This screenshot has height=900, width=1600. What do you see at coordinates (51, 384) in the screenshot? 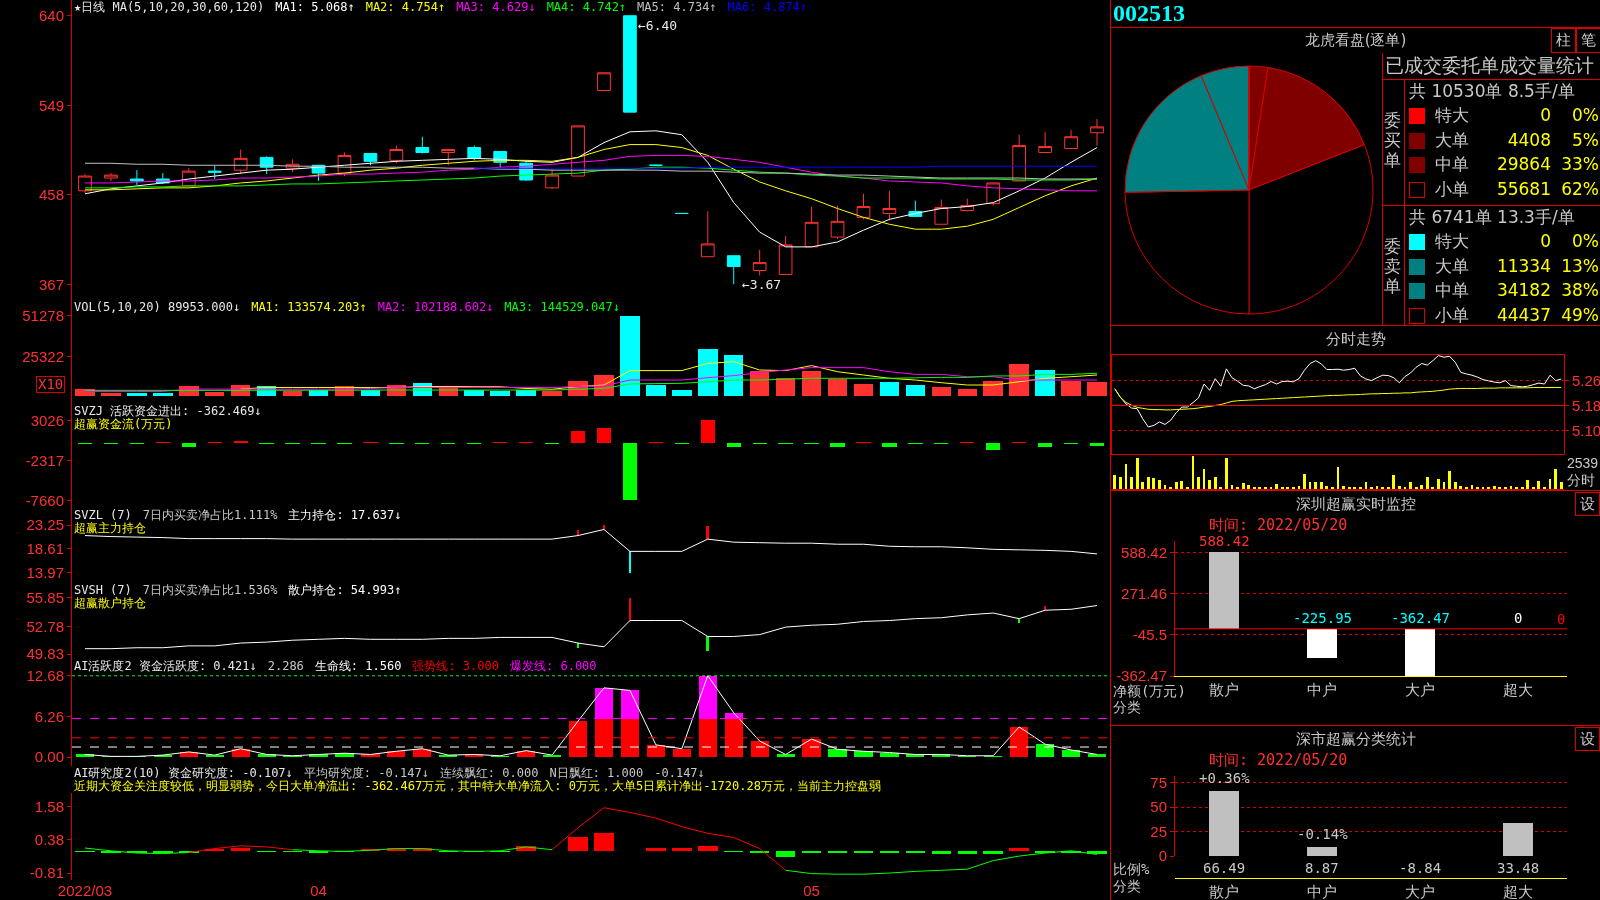
I see `label-frame: X10` at bounding box center [51, 384].